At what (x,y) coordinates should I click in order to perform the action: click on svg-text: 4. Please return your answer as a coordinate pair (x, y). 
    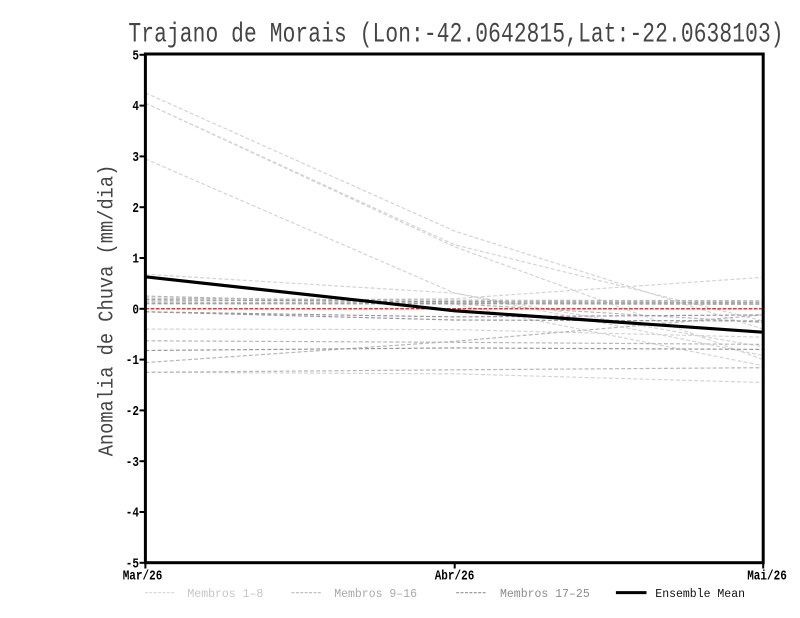
    Looking at the image, I should click on (135, 106).